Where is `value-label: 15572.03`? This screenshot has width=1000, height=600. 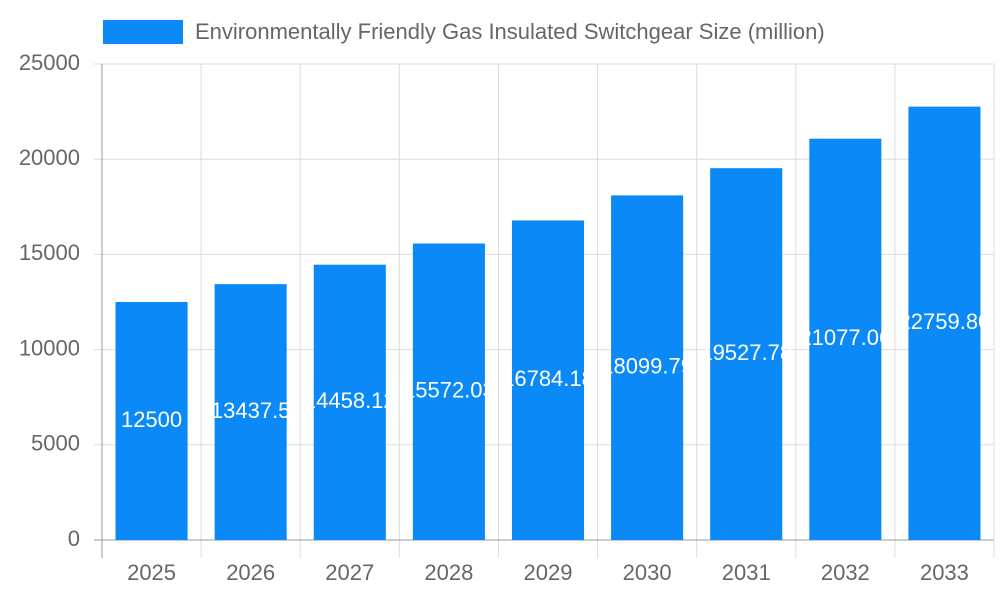
value-label: 15572.03 is located at coordinates (449, 390).